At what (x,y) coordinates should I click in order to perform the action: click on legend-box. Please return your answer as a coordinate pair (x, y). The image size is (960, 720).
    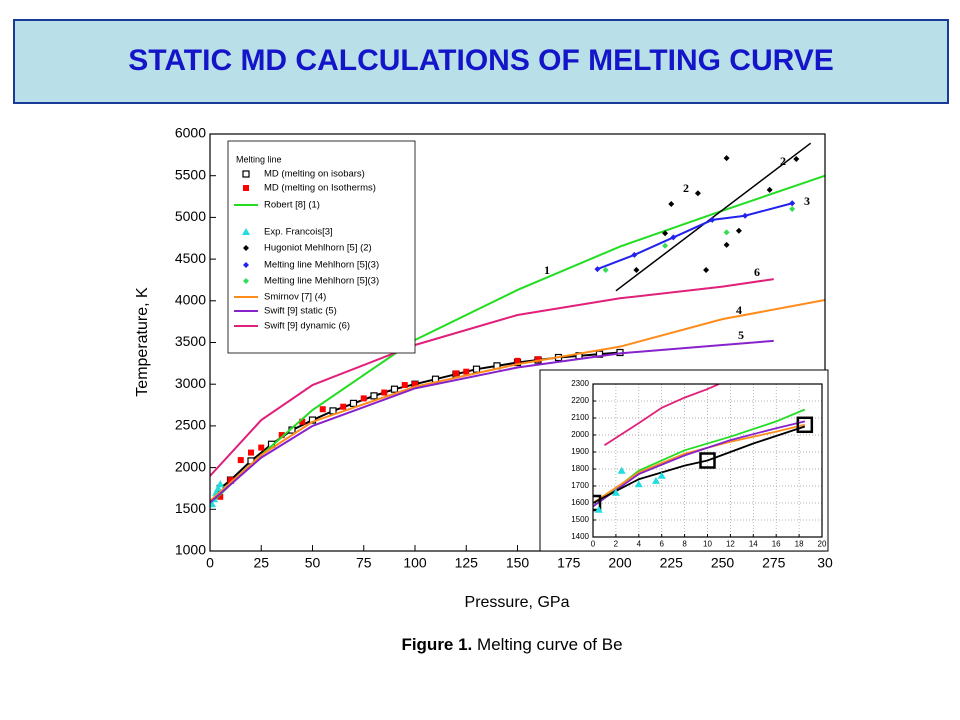
    Looking at the image, I should click on (321, 247).